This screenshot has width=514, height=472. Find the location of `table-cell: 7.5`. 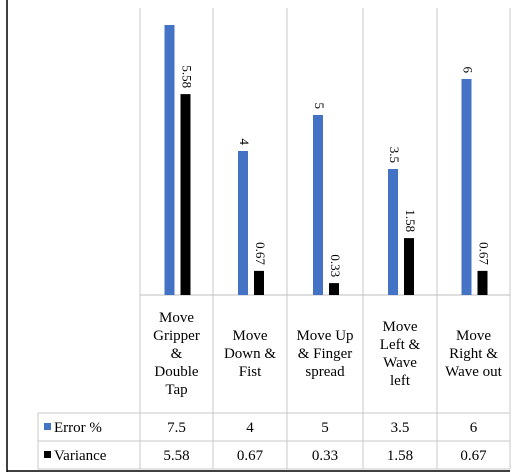

table-cell: 7.5 is located at coordinates (176, 428).